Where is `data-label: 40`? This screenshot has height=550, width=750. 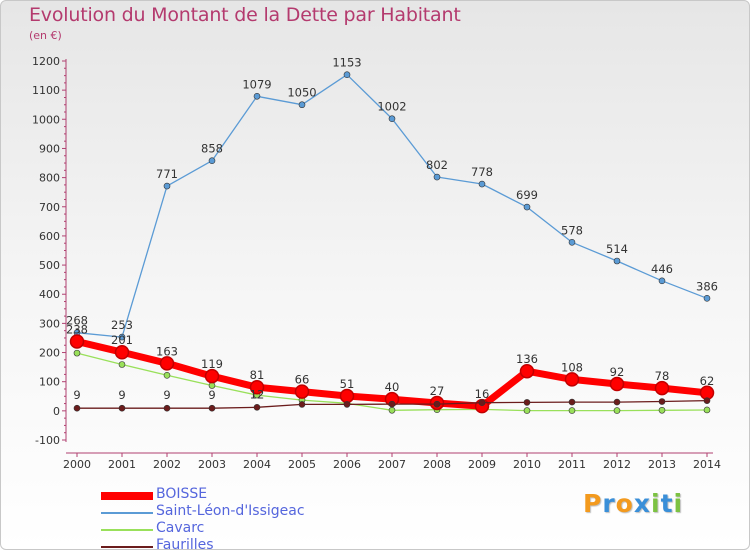 data-label: 40 is located at coordinates (392, 387).